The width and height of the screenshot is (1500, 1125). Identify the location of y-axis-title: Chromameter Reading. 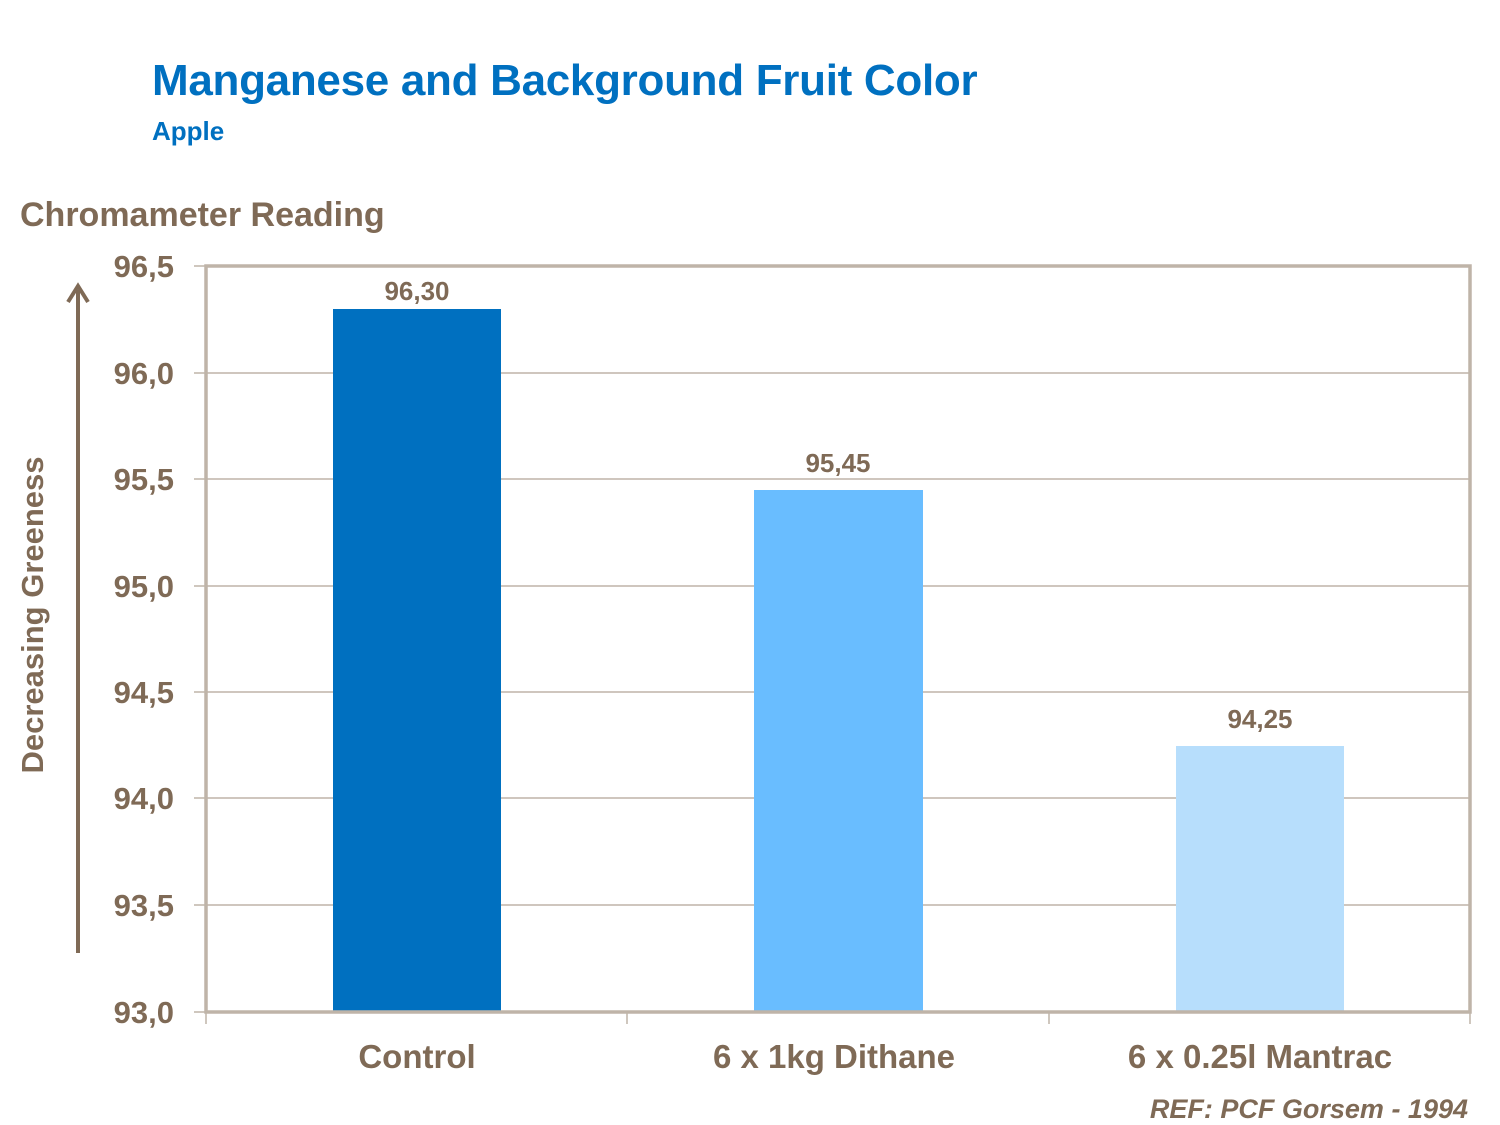
(202, 215).